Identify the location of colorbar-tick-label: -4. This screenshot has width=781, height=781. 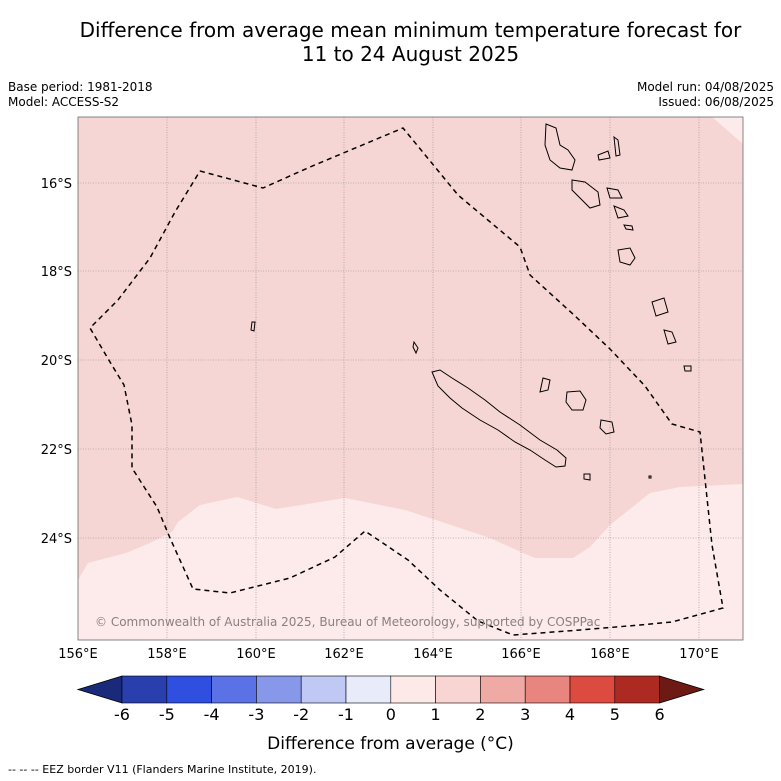
(212, 714).